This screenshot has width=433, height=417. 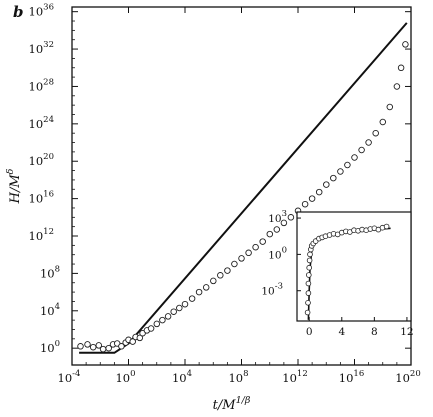 What do you see at coordinates (238, 377) in the screenshot?
I see `main-x-tick-label: 10⁸` at bounding box center [238, 377].